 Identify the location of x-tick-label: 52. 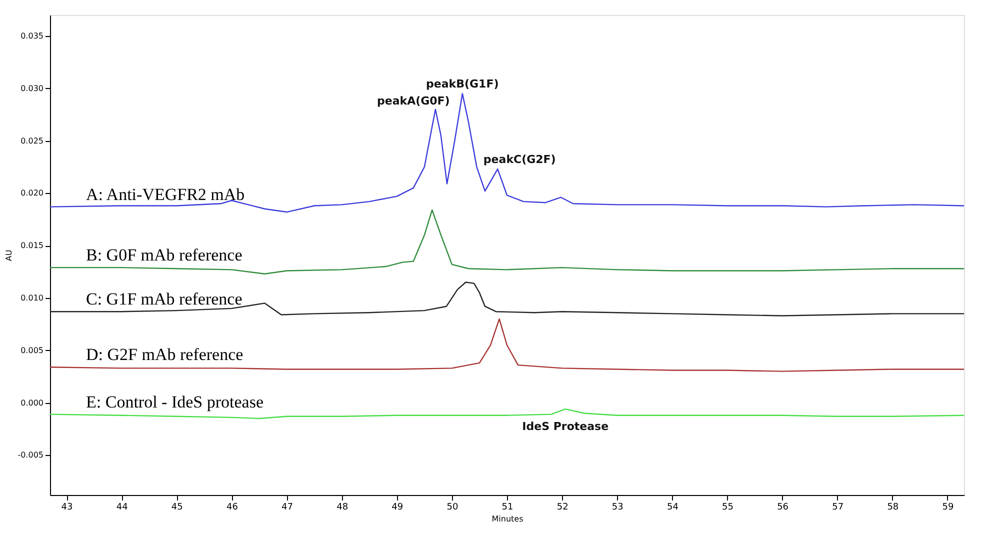
(562, 507).